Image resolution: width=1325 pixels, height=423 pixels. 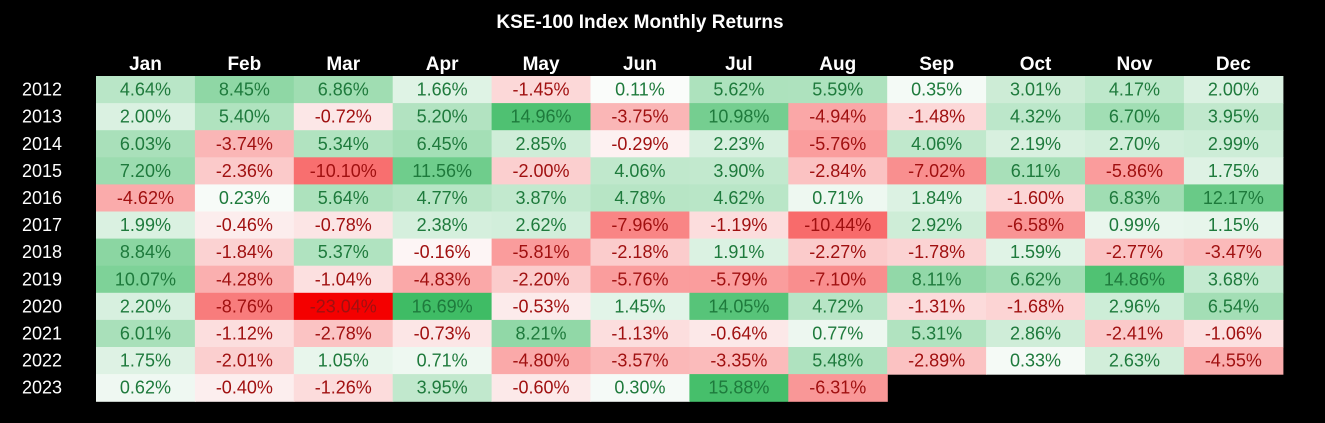 What do you see at coordinates (146, 198) in the screenshot?
I see `heatmap-cell-2016-jan: -4.62%` at bounding box center [146, 198].